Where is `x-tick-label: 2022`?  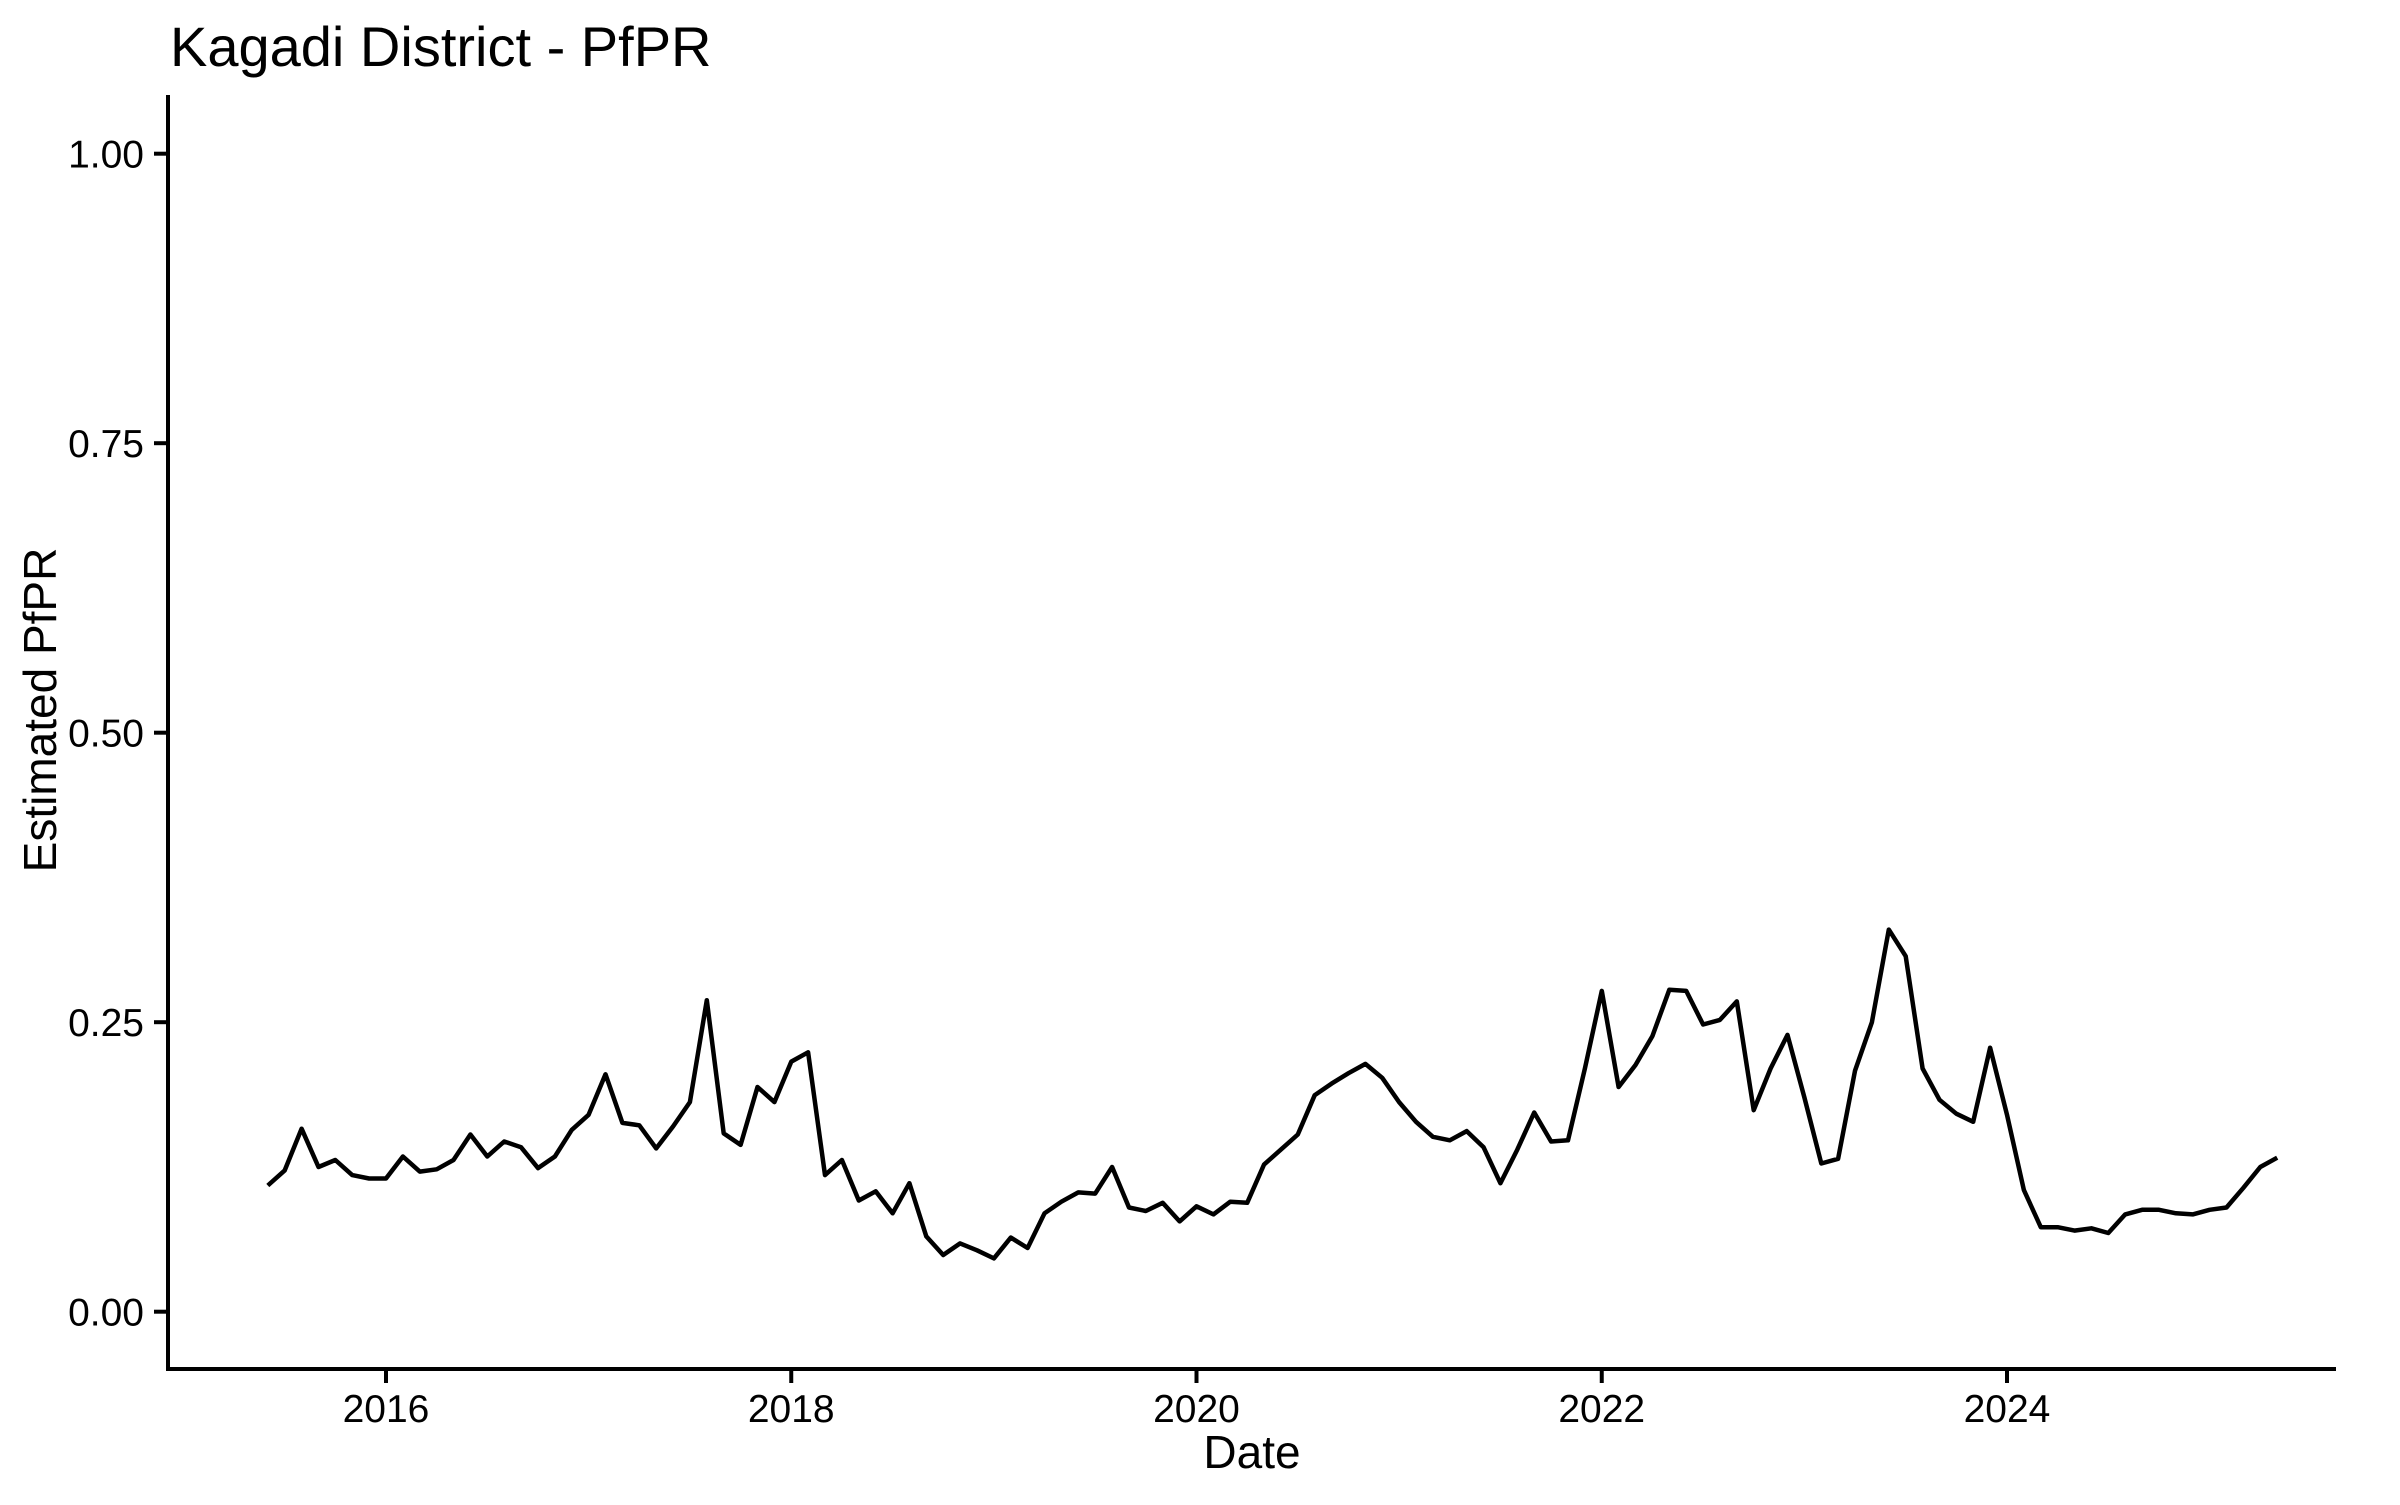
x-tick-label: 2022 is located at coordinates (1601, 1409).